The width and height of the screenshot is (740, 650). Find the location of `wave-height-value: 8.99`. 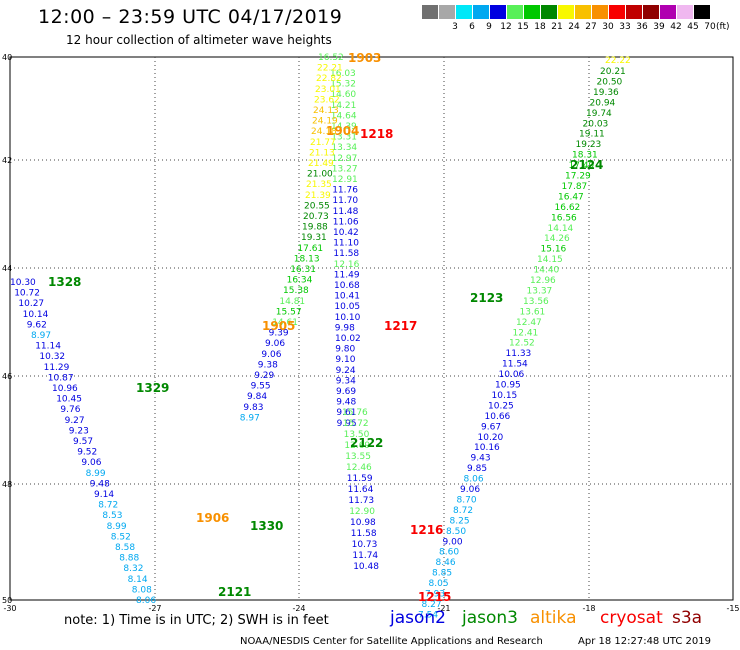

wave-height-value: 8.99 is located at coordinates (96, 474).